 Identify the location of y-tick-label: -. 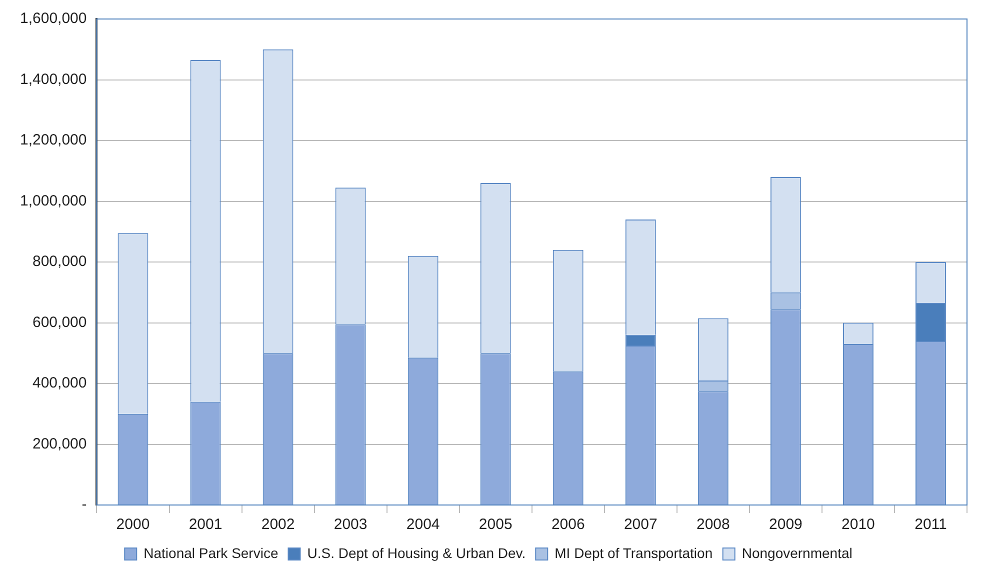
(84, 505).